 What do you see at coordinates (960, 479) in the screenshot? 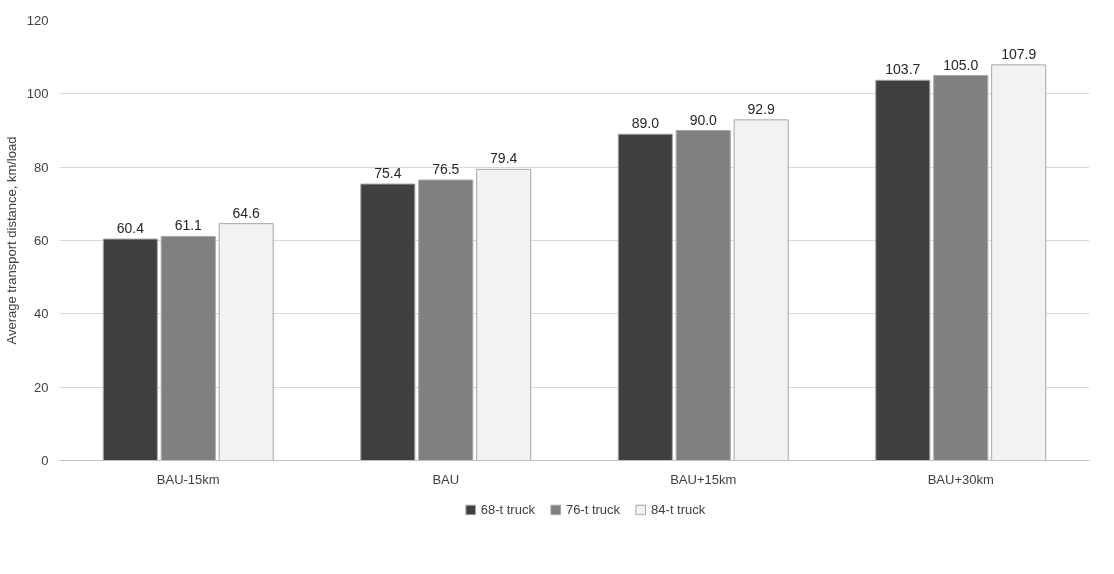
I see `x-tick-label: BAU+30km` at bounding box center [960, 479].